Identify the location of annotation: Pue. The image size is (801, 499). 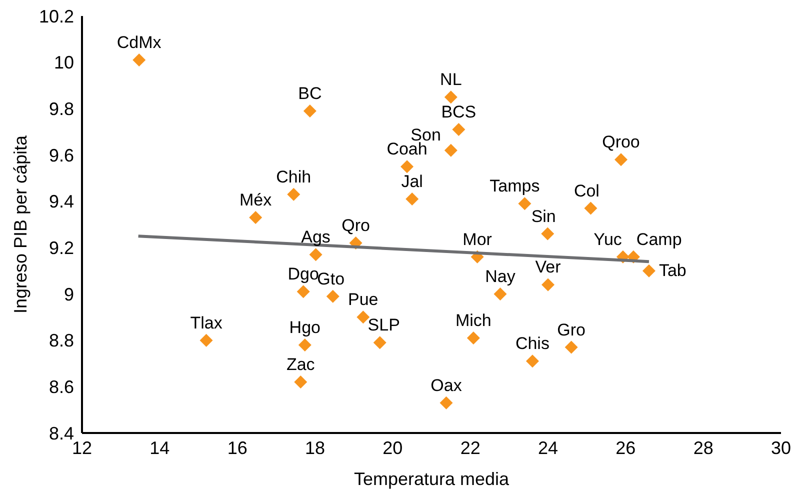
(363, 300).